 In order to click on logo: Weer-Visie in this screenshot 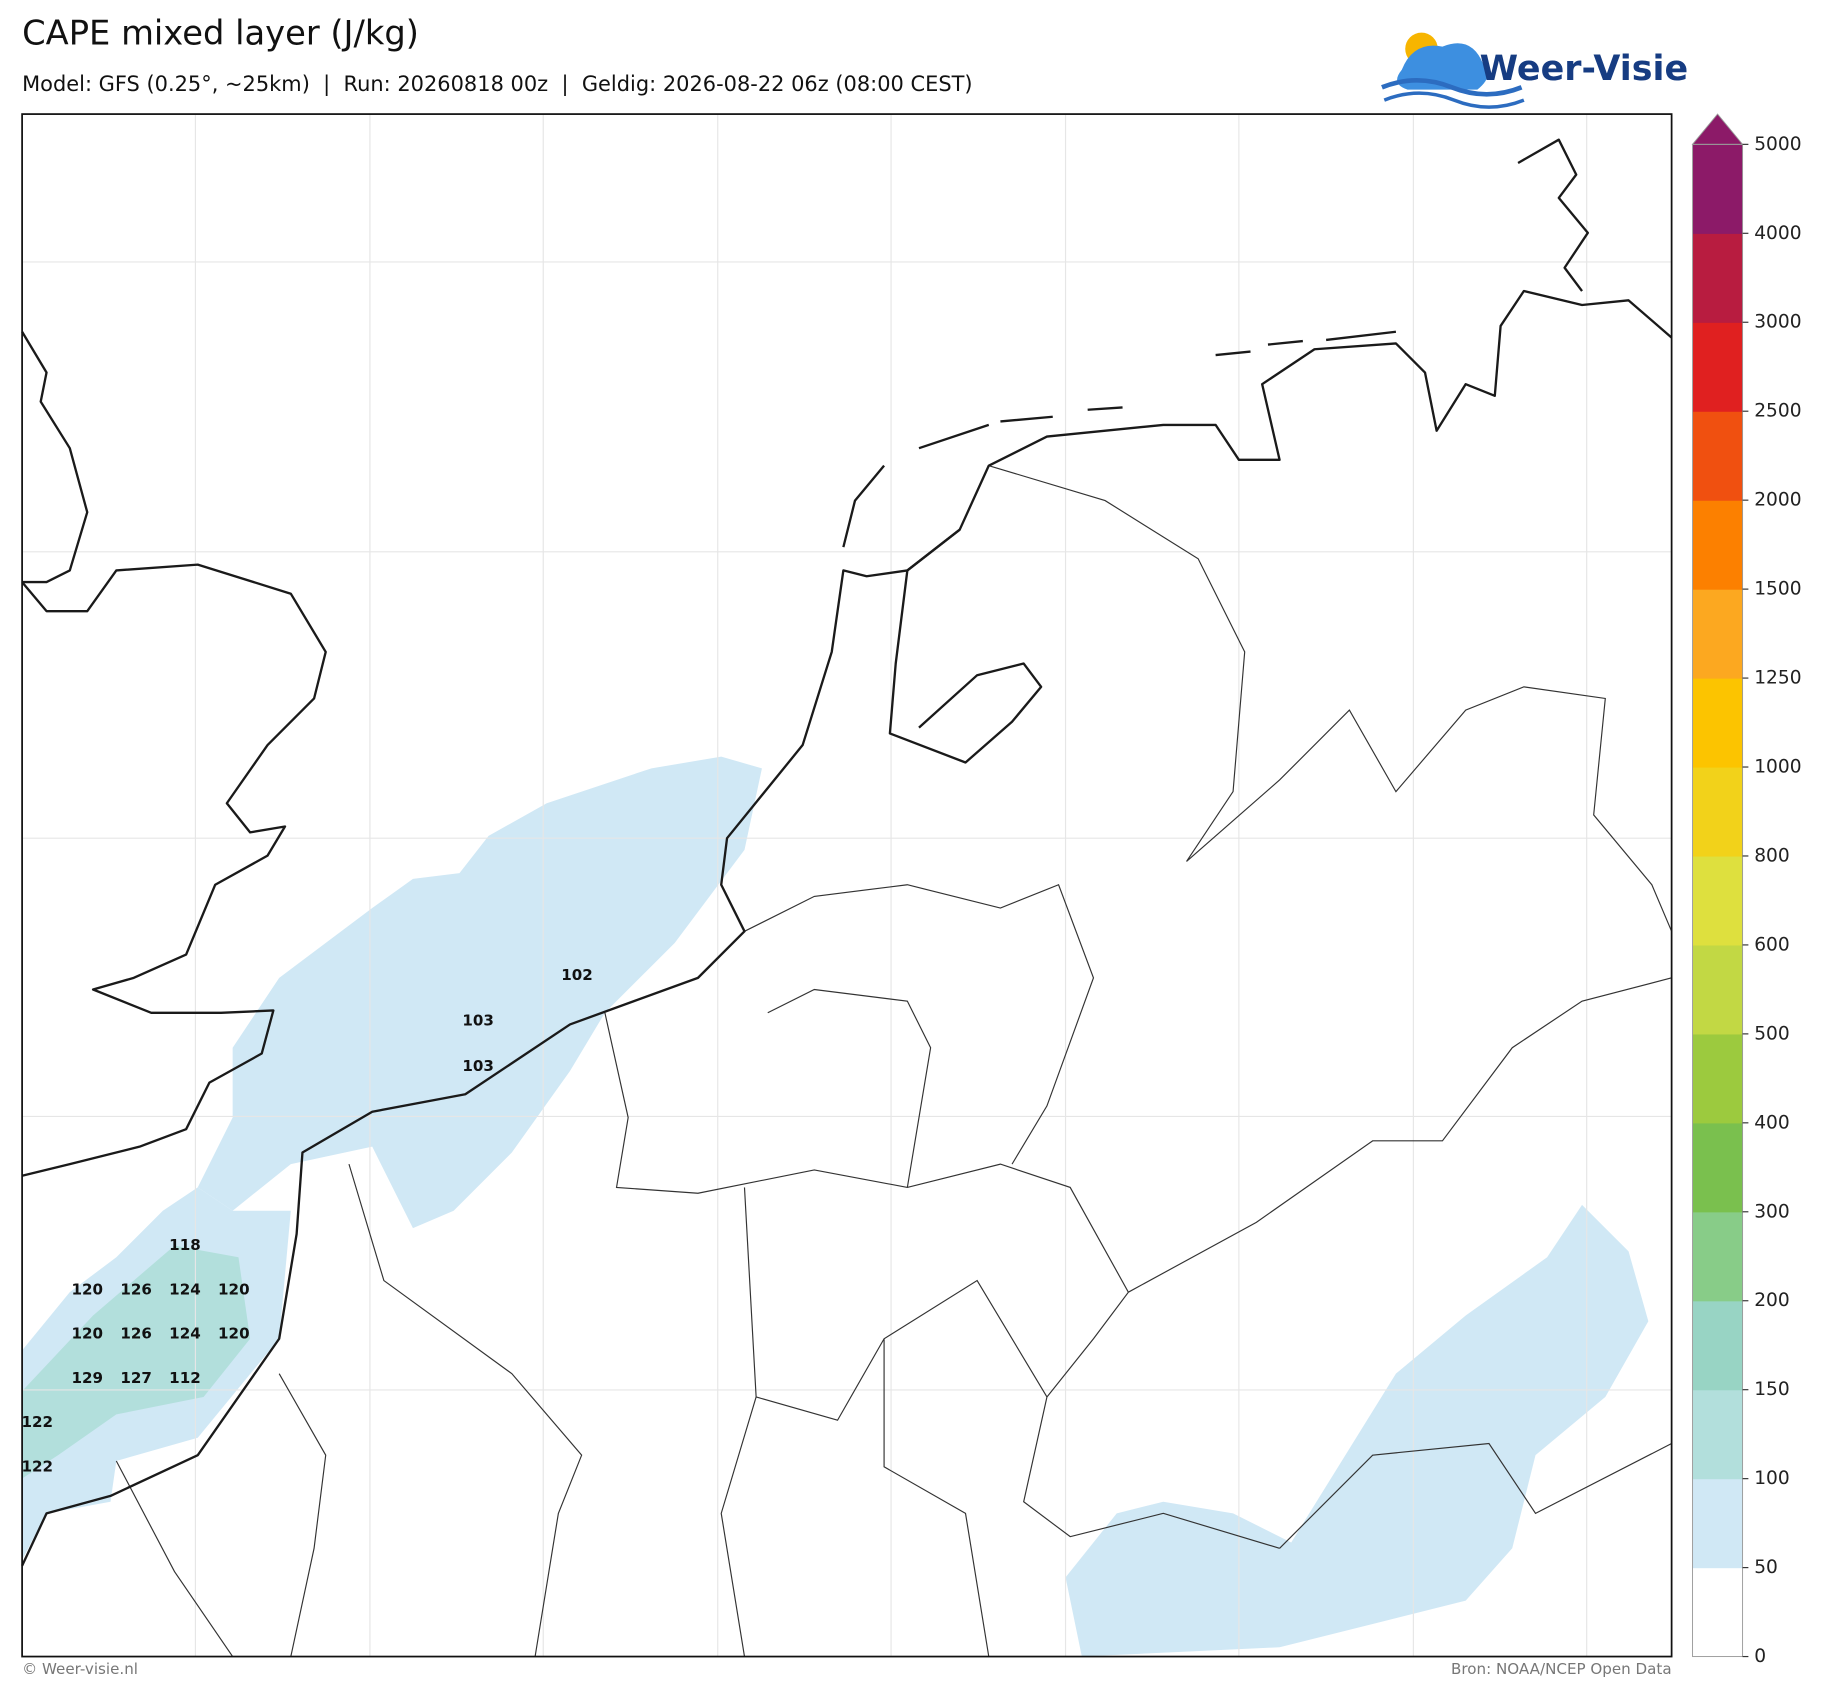, I will do `click(1534, 70)`.